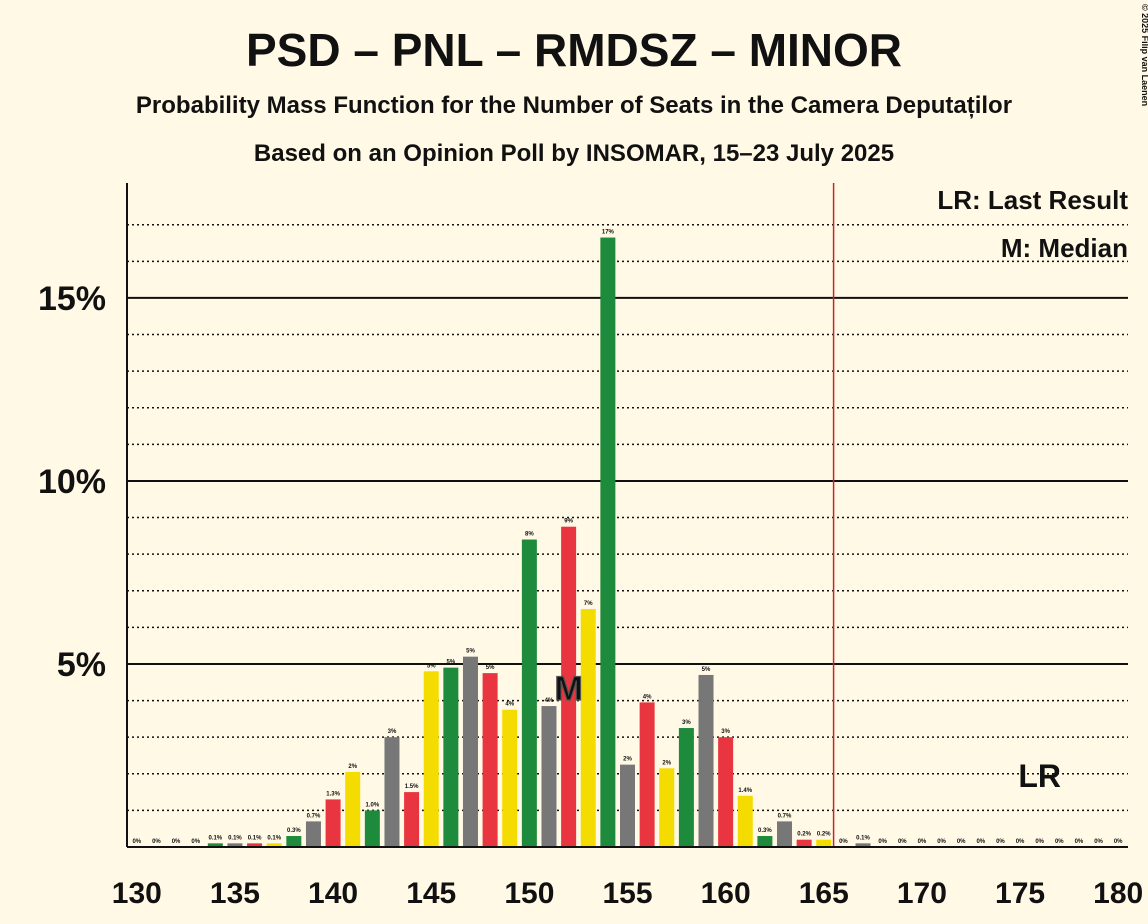  I want to click on y-tick-label: 15%, so click(72, 299).